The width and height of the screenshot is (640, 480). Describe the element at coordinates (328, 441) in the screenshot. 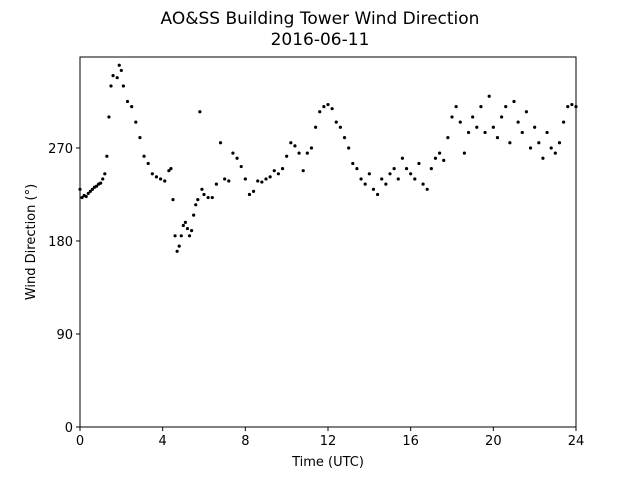

I see `x-tick-label: 12` at that location.